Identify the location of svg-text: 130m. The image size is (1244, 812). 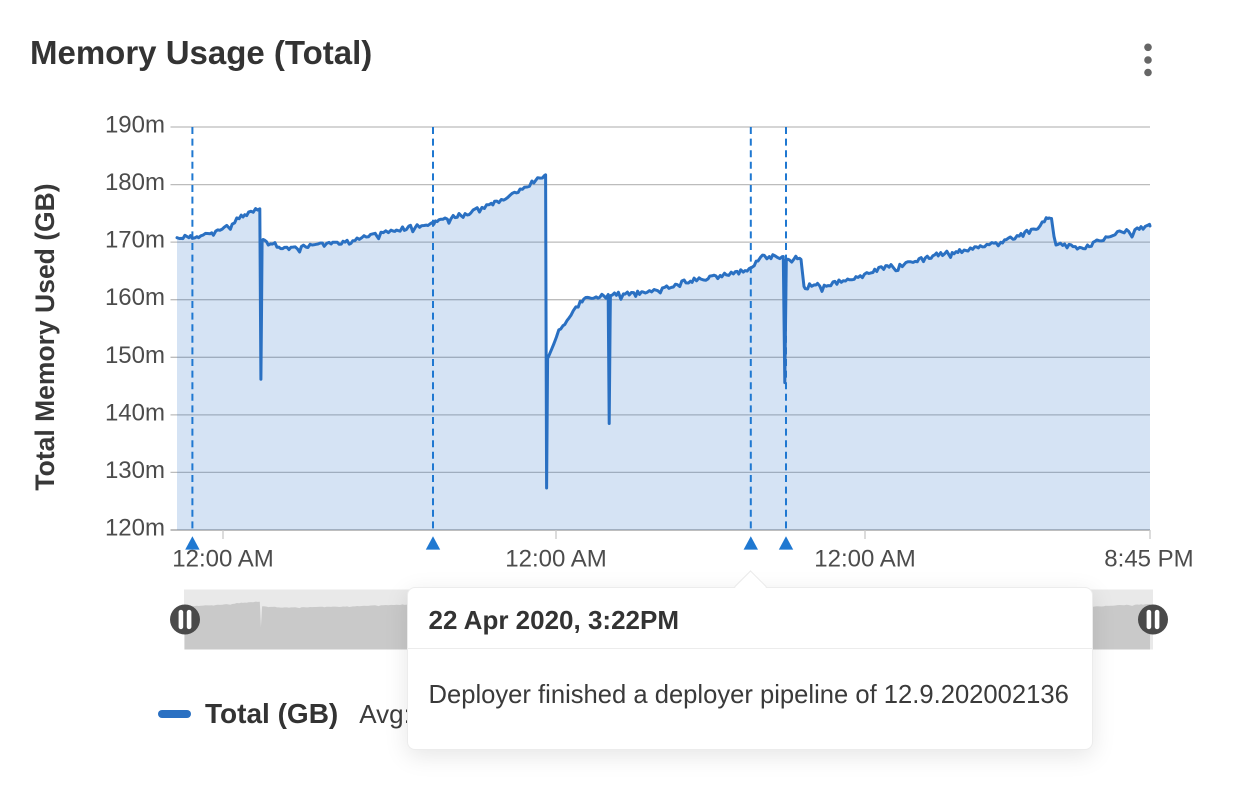
(135, 470).